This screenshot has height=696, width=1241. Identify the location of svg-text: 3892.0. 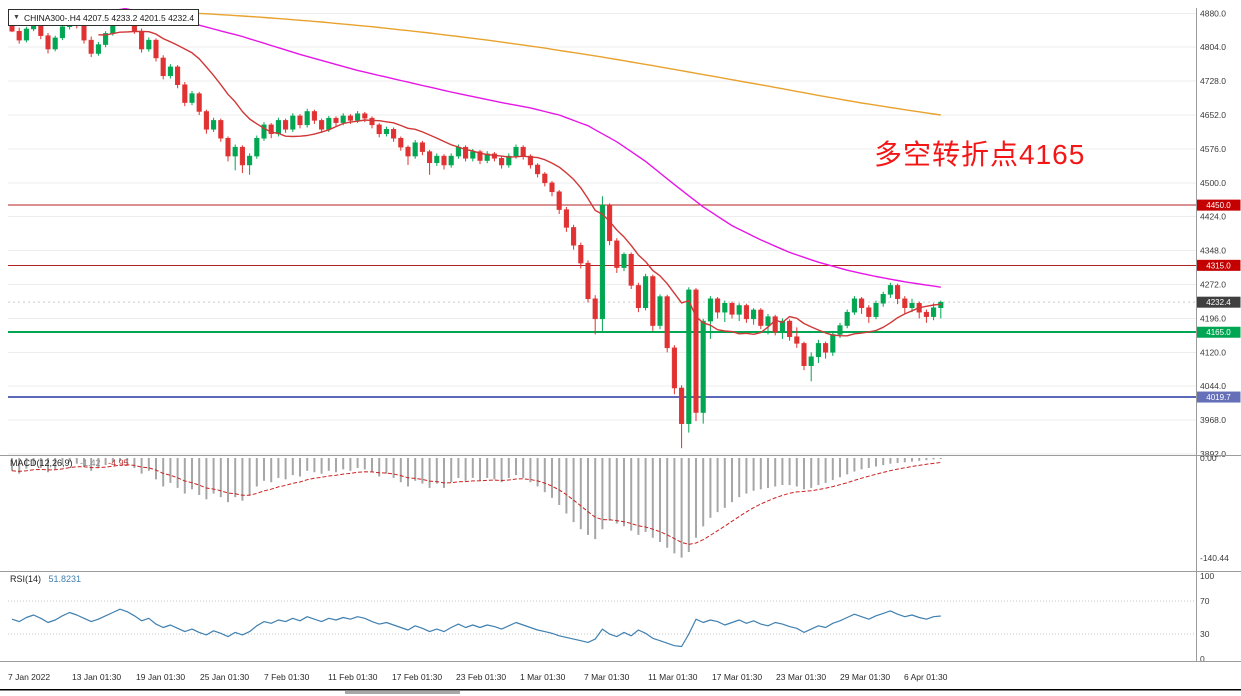
(1213, 454).